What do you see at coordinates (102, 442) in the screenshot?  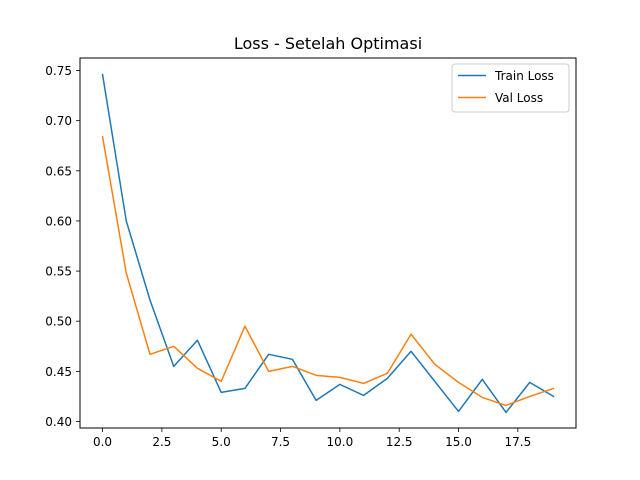 I see `x-tick-label: 0.0` at bounding box center [102, 442].